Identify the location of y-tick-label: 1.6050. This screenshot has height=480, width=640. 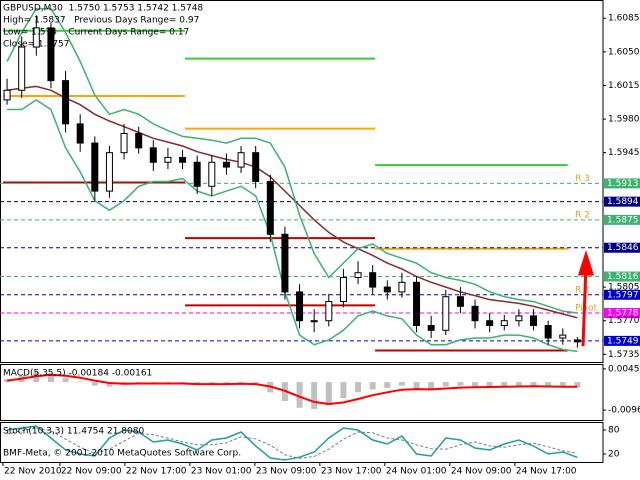
(624, 52).